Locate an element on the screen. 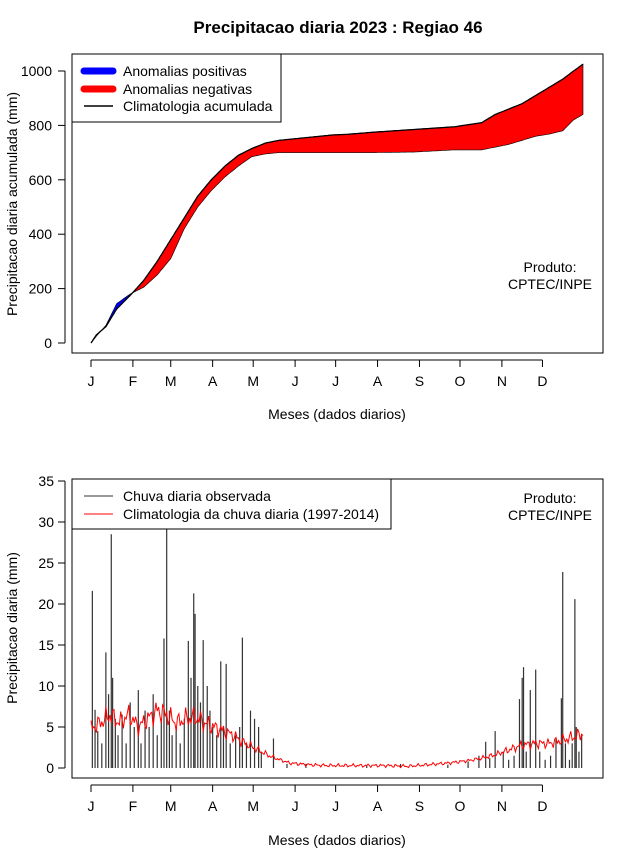 The image size is (640, 850). bottom-legend-box is located at coordinates (231, 504).